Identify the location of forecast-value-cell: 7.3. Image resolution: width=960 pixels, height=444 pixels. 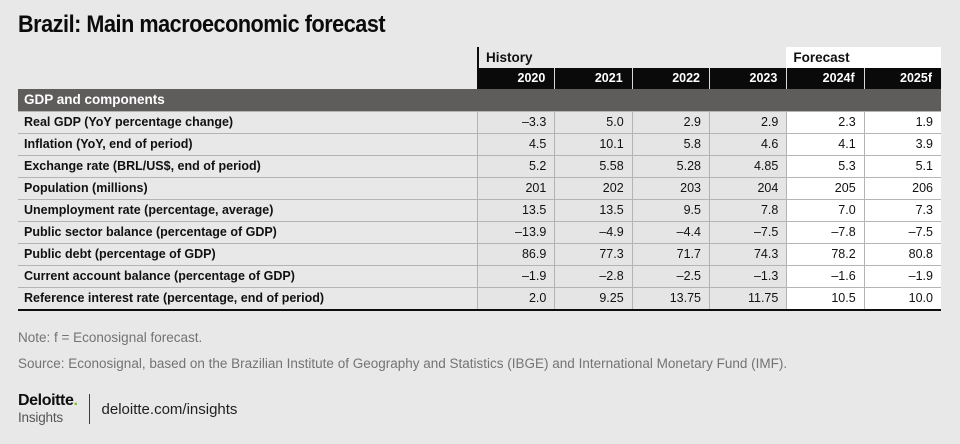
(902, 210).